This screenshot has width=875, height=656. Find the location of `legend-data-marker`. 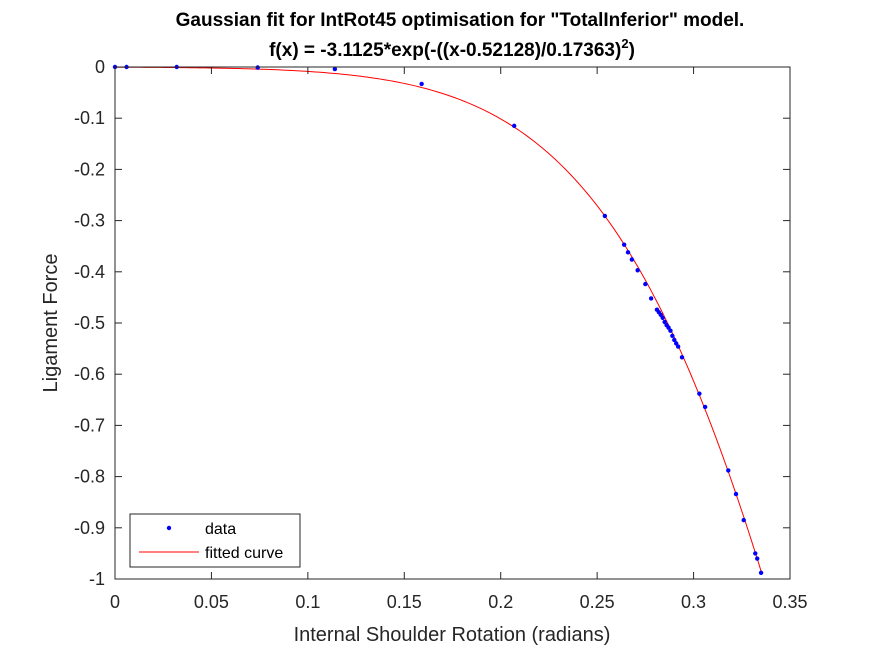

legend-data-marker is located at coordinates (169, 528).